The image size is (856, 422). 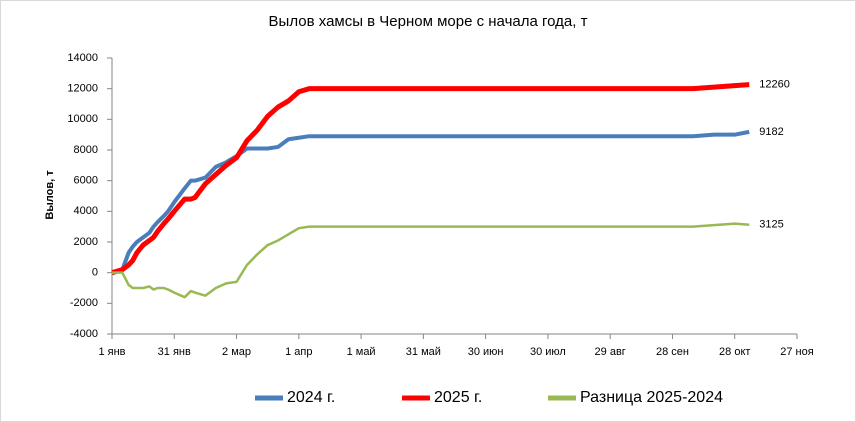 I want to click on x-tick-label: 28 сен, so click(x=672, y=352).